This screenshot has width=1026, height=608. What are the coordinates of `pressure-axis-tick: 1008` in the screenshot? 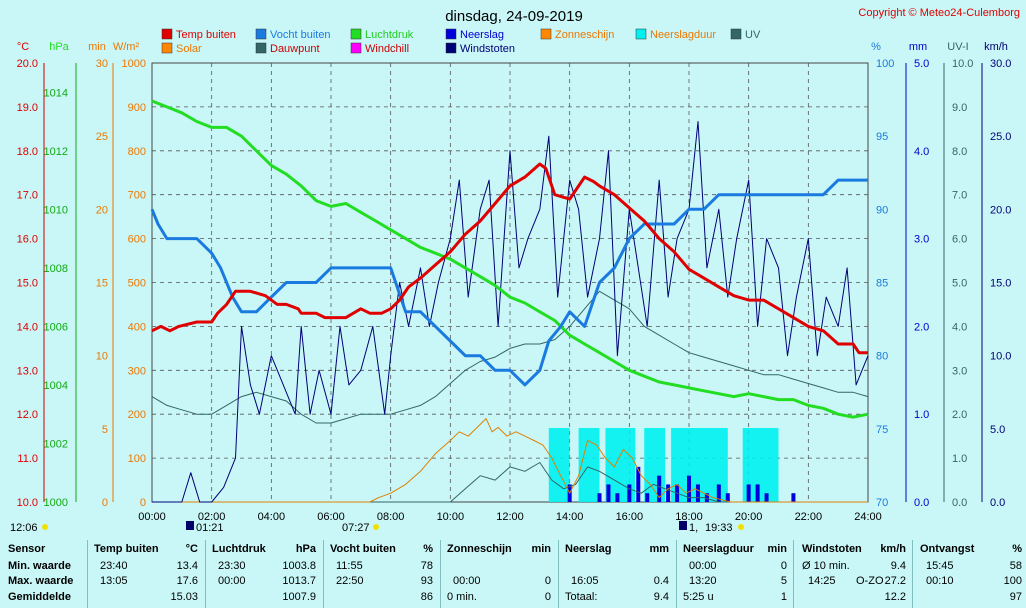 It's located at (56, 269).